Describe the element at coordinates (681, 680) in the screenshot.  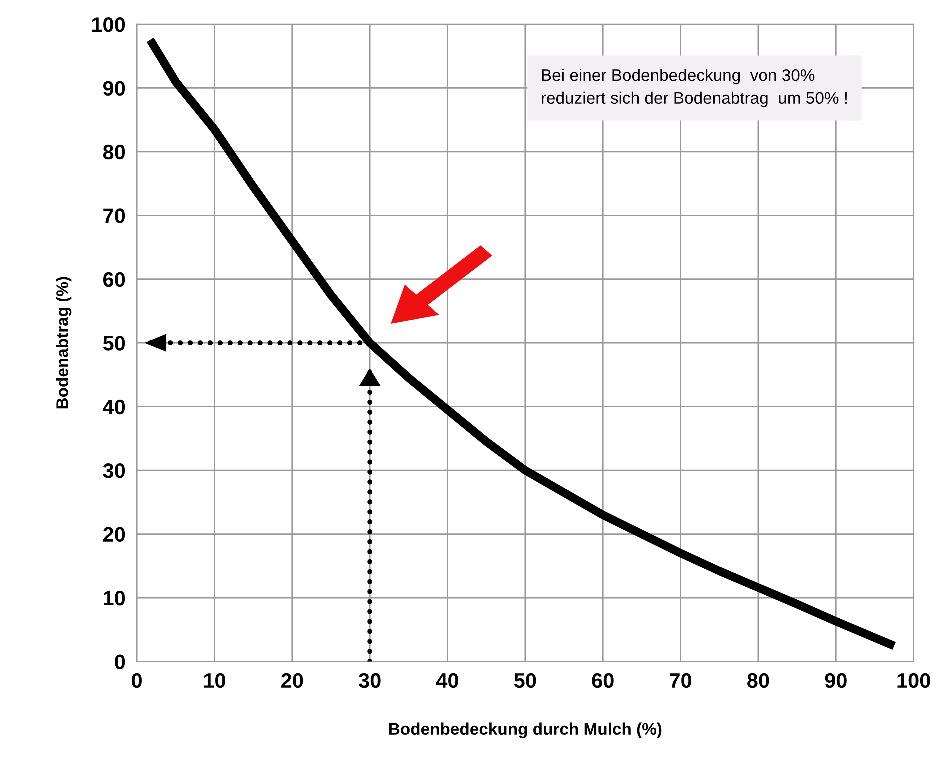
I see `x-tick-label: 70` at that location.